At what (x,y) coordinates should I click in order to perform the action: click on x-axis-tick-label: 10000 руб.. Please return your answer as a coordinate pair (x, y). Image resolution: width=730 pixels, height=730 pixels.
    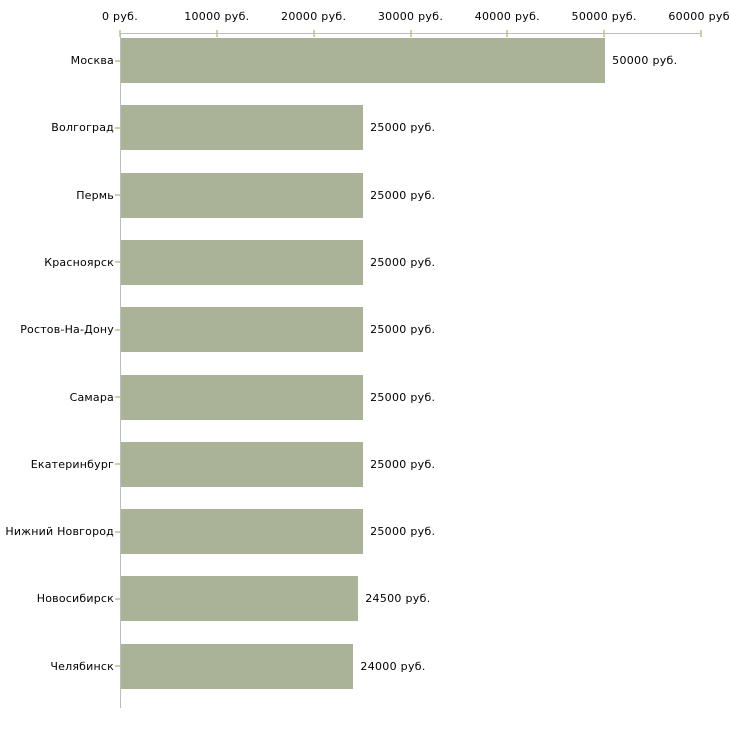
    Looking at the image, I should click on (217, 16).